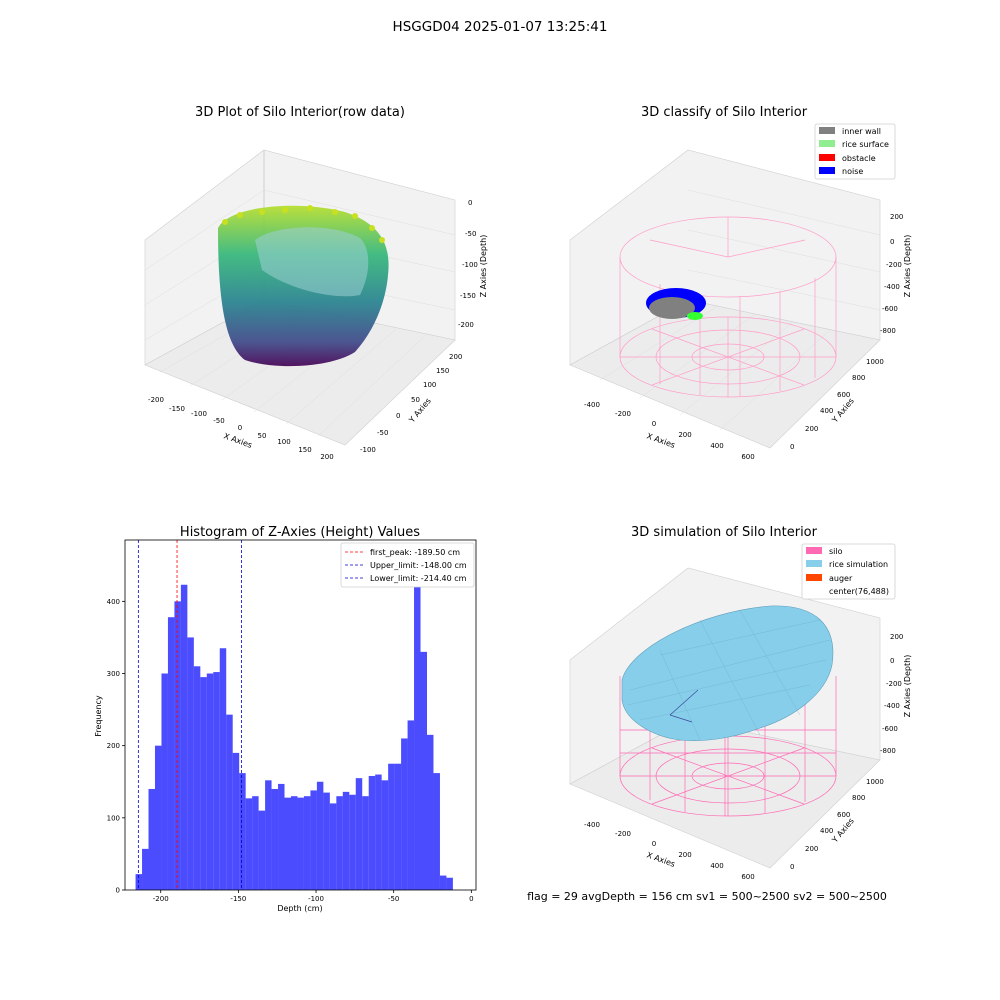  I want to click on classify-ztick: -200, so click(894, 265).